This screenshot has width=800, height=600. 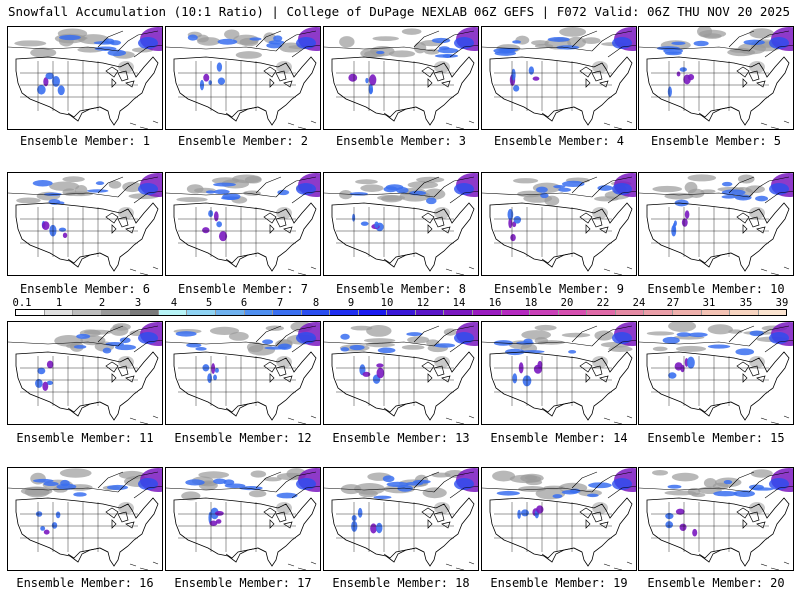 What do you see at coordinates (243, 141) in the screenshot?
I see `ensemble-member-label: Ensemble Member: 2` at bounding box center [243, 141].